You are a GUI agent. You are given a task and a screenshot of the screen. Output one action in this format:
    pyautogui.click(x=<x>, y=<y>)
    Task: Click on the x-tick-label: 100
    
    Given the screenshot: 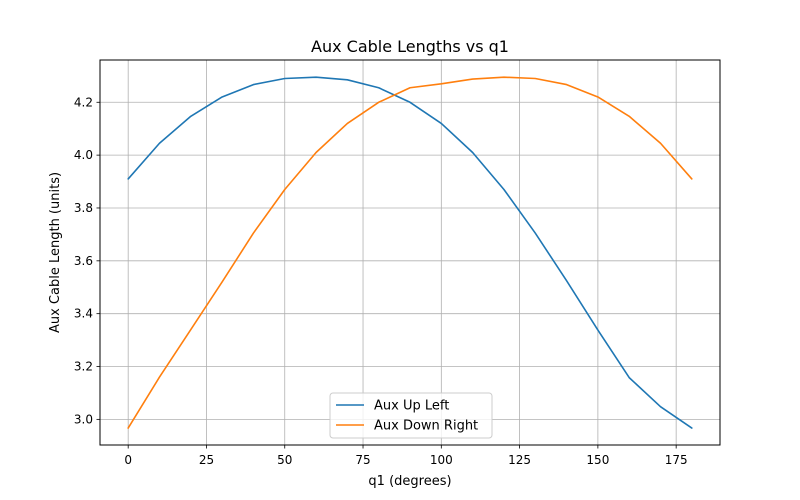 What is the action you would take?
    pyautogui.click(x=441, y=460)
    